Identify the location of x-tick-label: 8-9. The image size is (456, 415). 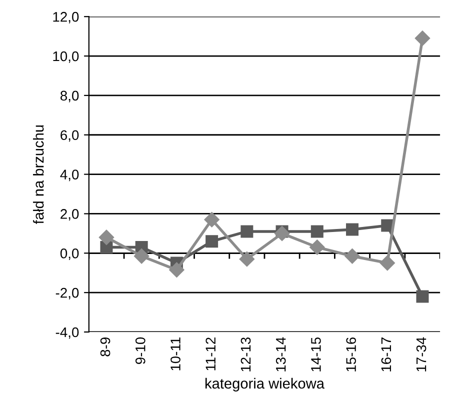
(105, 347).